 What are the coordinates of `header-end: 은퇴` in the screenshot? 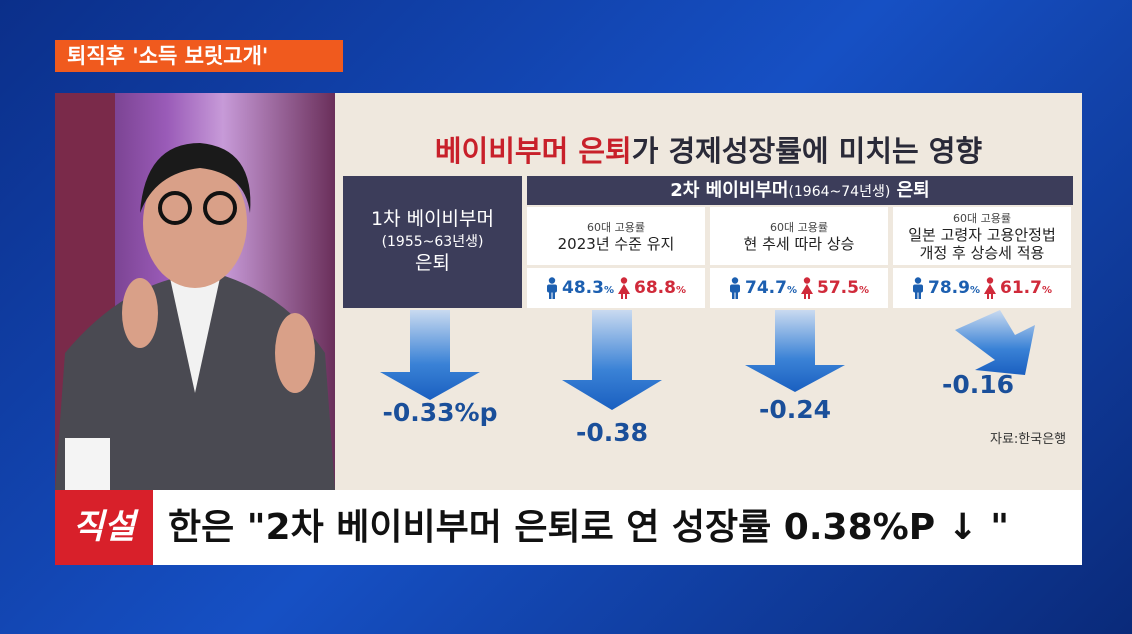 It's located at (913, 190).